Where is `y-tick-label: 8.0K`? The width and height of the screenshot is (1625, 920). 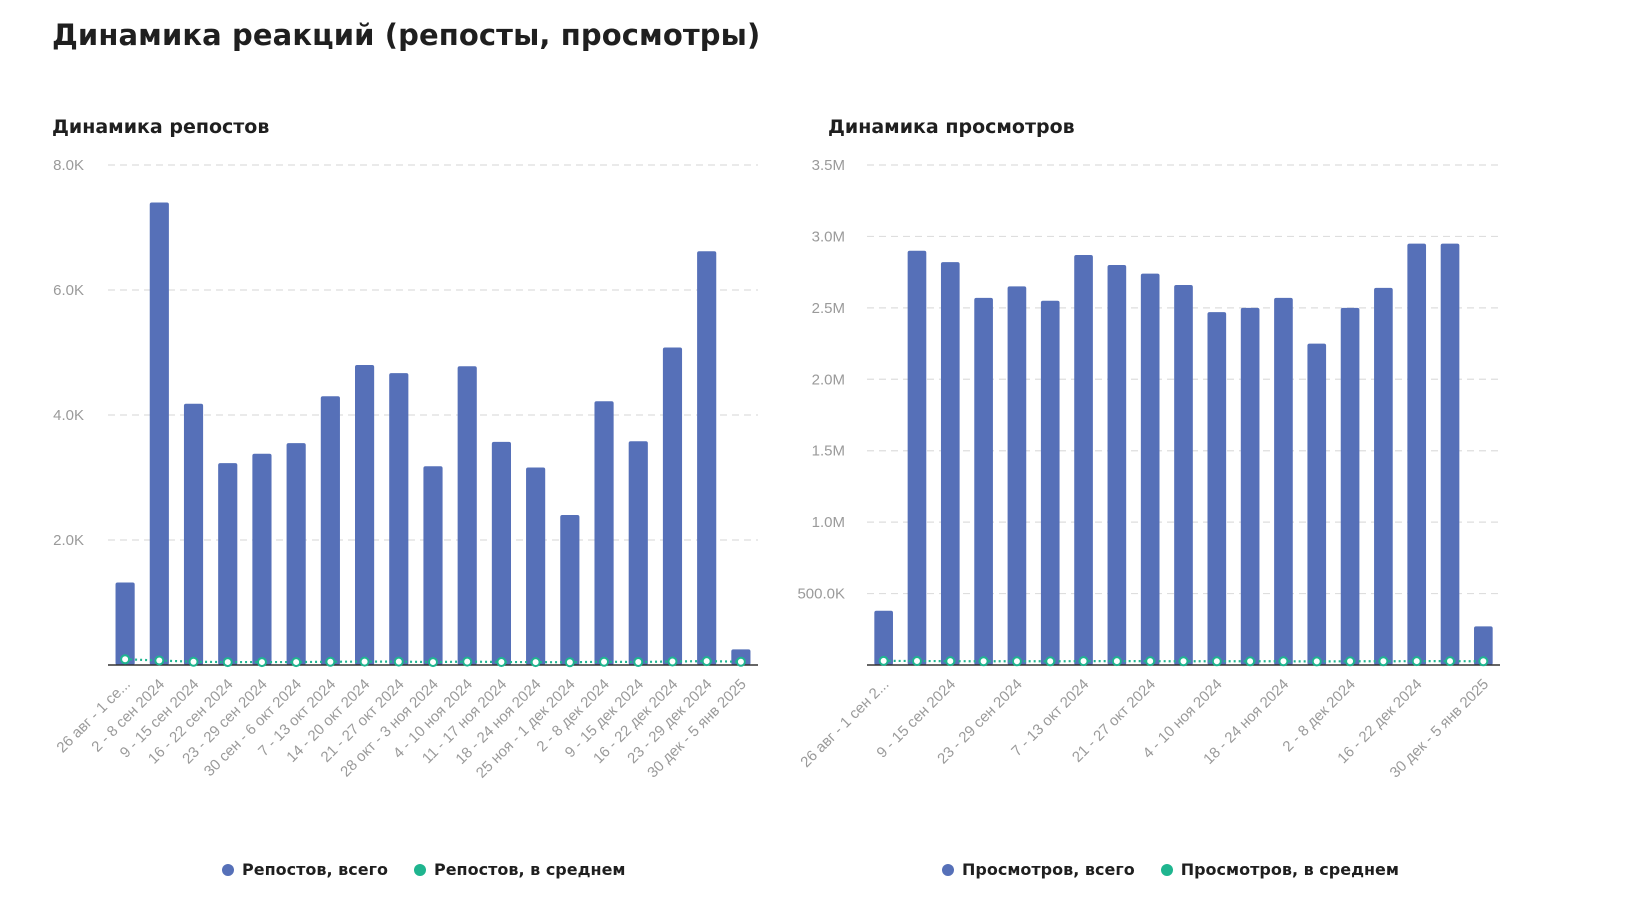
y-tick-label: 8.0K is located at coordinates (68, 165).